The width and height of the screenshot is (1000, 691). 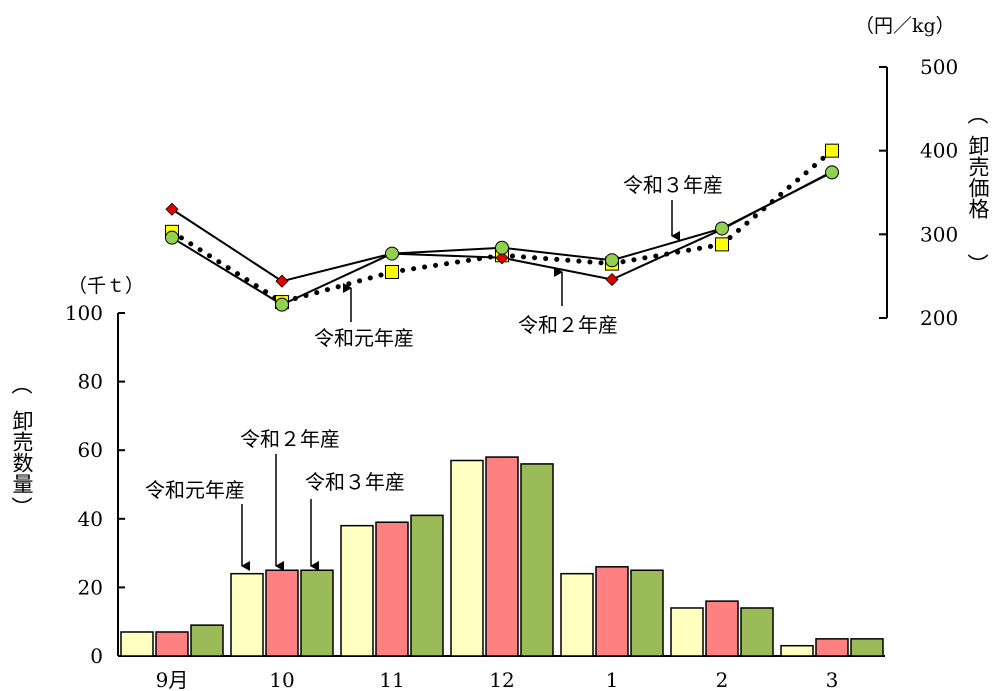 What do you see at coordinates (832, 679) in the screenshot?
I see `x-tick-label: 3` at bounding box center [832, 679].